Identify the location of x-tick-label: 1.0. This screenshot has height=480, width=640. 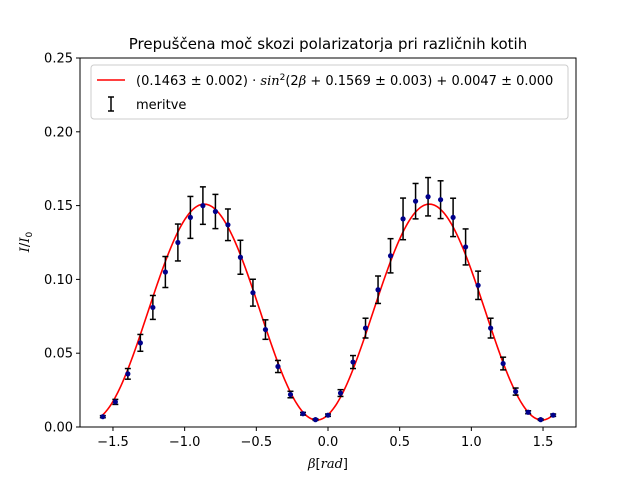
(471, 442).